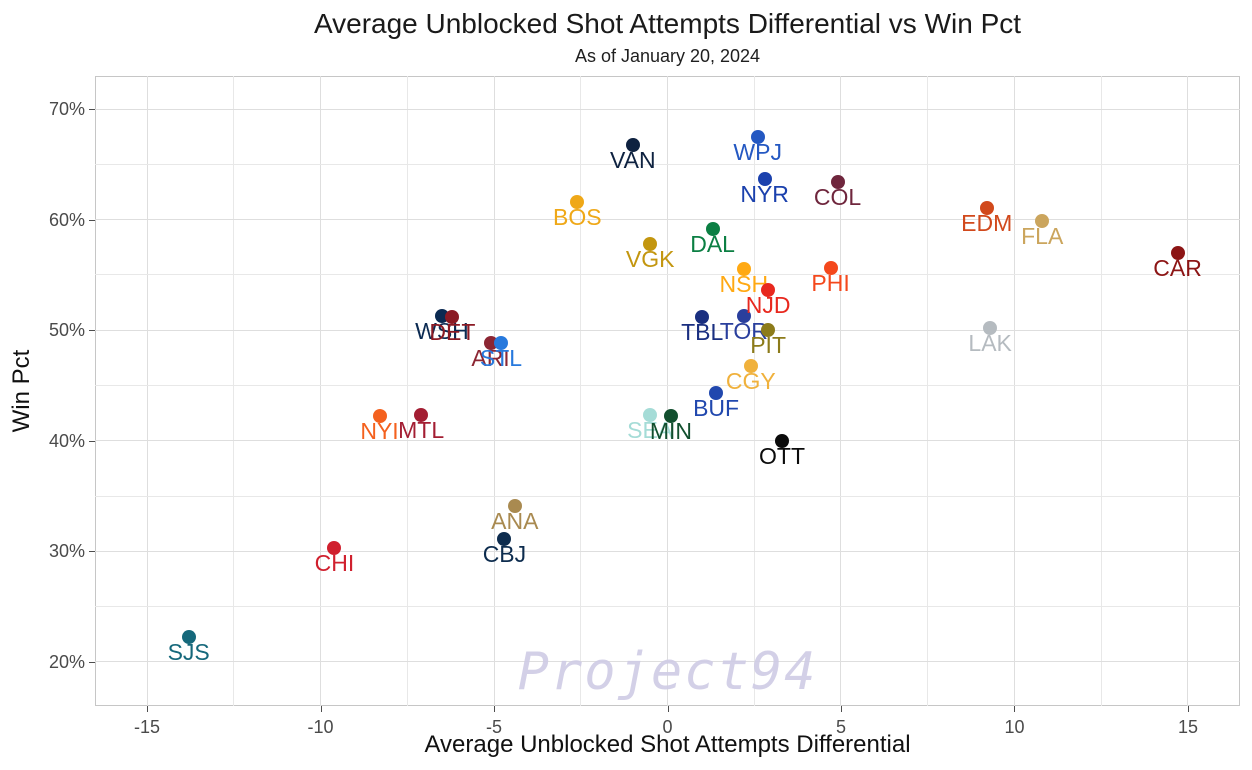 This screenshot has width=1252, height=770. Describe the element at coordinates (494, 727) in the screenshot. I see `x-tick-label: -5` at that location.